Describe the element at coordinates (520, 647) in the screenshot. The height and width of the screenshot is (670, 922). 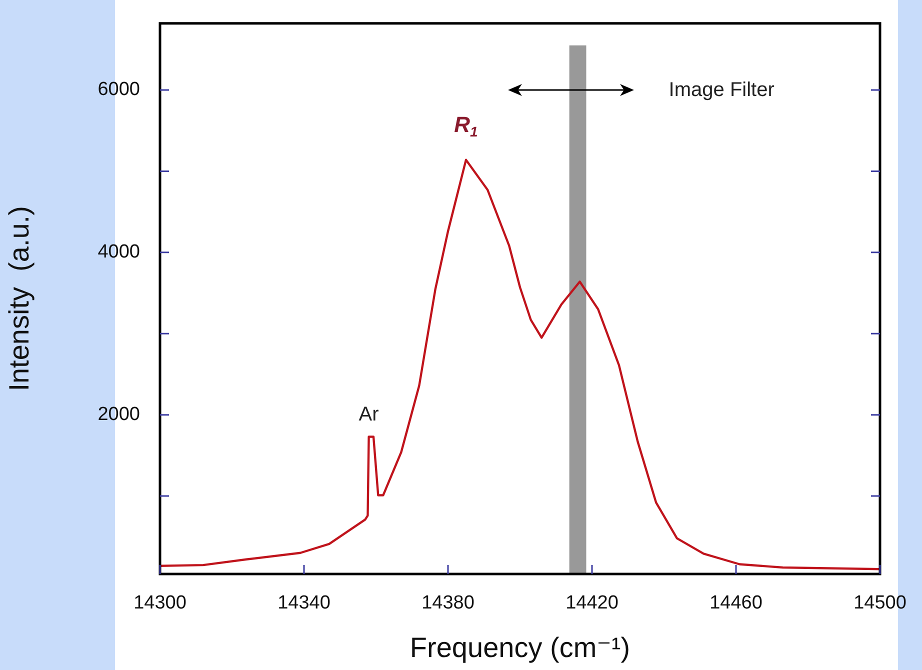
I see `x-axis-title: Frequency (cm⁻¹)` at that location.